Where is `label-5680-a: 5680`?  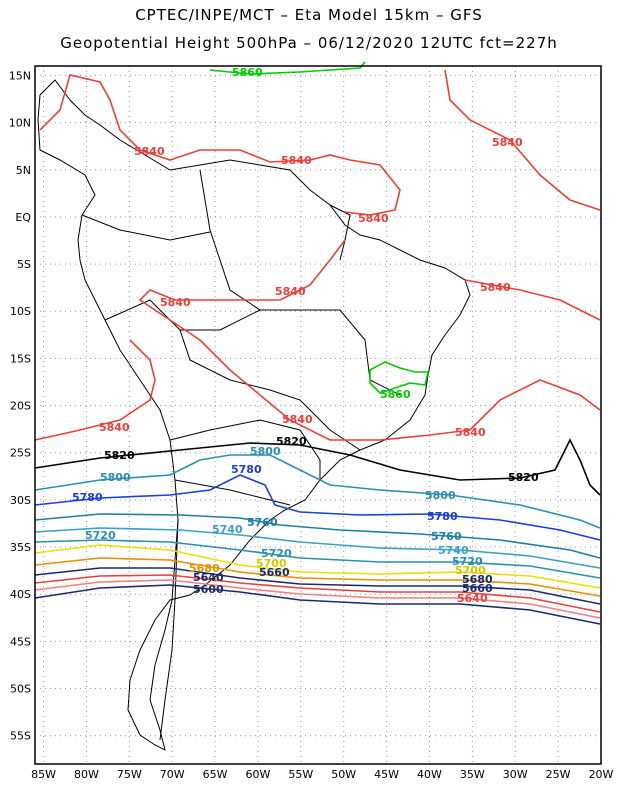 label-5680-a: 5680 is located at coordinates (204, 568).